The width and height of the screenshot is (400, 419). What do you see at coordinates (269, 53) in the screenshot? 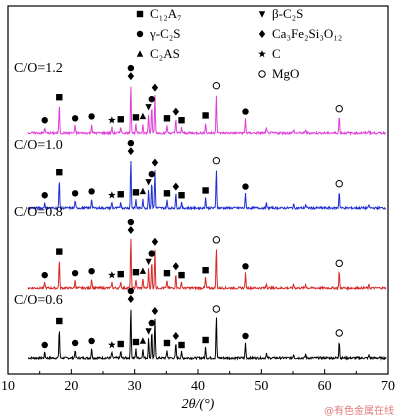
I see `legend-item: C` at bounding box center [269, 53].